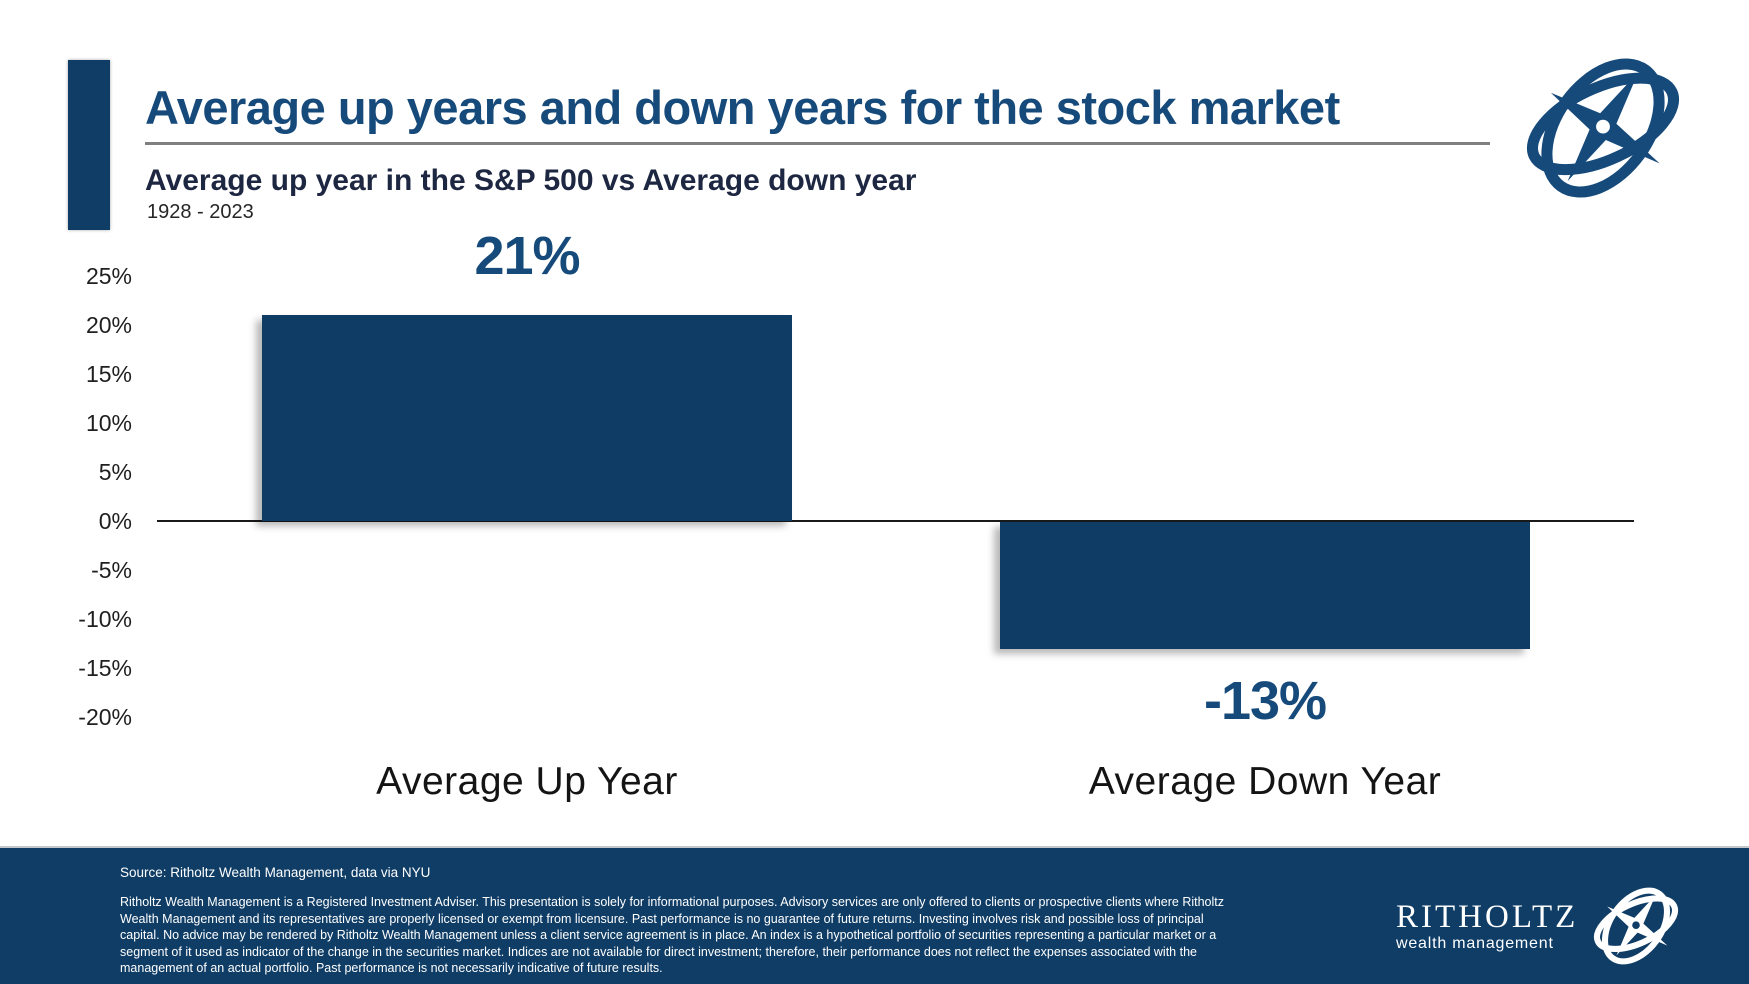 Image resolution: width=1749 pixels, height=984 pixels. Describe the element at coordinates (108, 423) in the screenshot. I see `y-axis-tick-label: 10%` at that location.